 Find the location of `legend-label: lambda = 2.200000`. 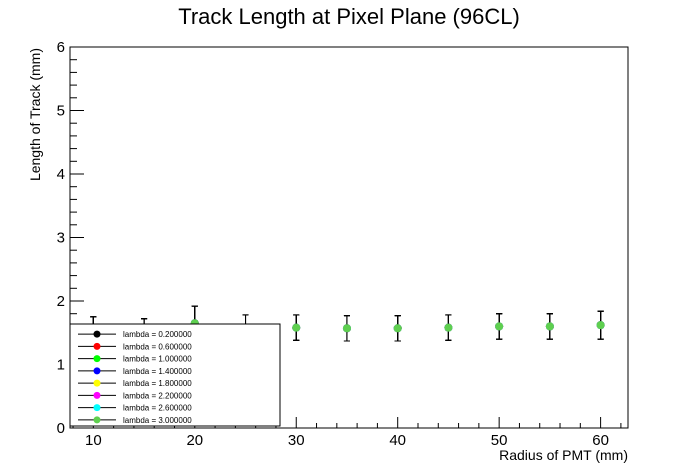

legend-label: lambda = 2.200000 is located at coordinates (157, 395).